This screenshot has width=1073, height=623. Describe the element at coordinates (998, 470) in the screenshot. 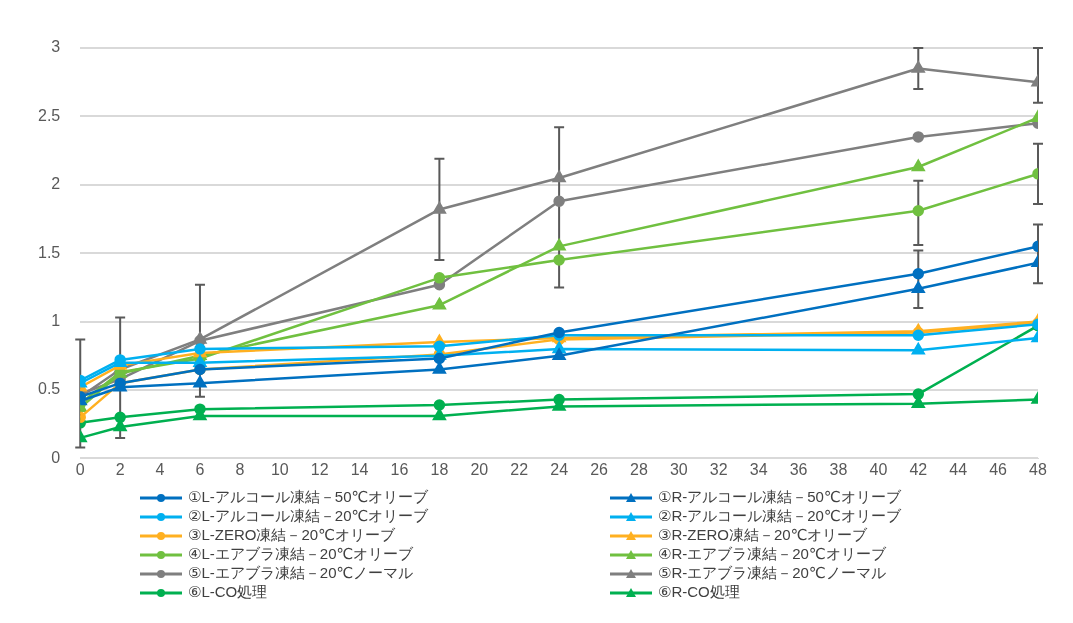

I see `x-tick-label: 46` at that location.